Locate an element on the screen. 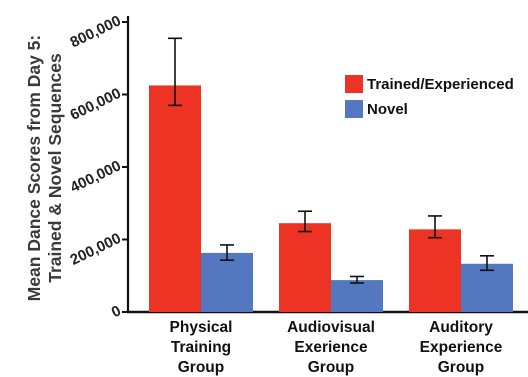 Image resolution: width=528 pixels, height=377 pixels. y-axis-title-line-1: Mean Dance Scores from Day 5: is located at coordinates (34, 168).